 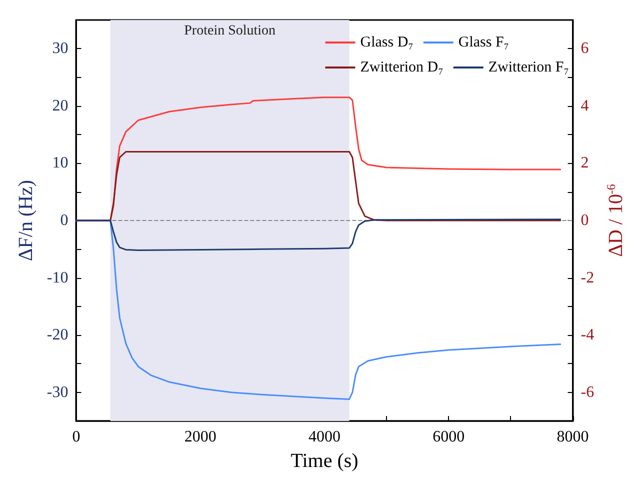 I want to click on y2-tick-label: 4, so click(x=584, y=105).